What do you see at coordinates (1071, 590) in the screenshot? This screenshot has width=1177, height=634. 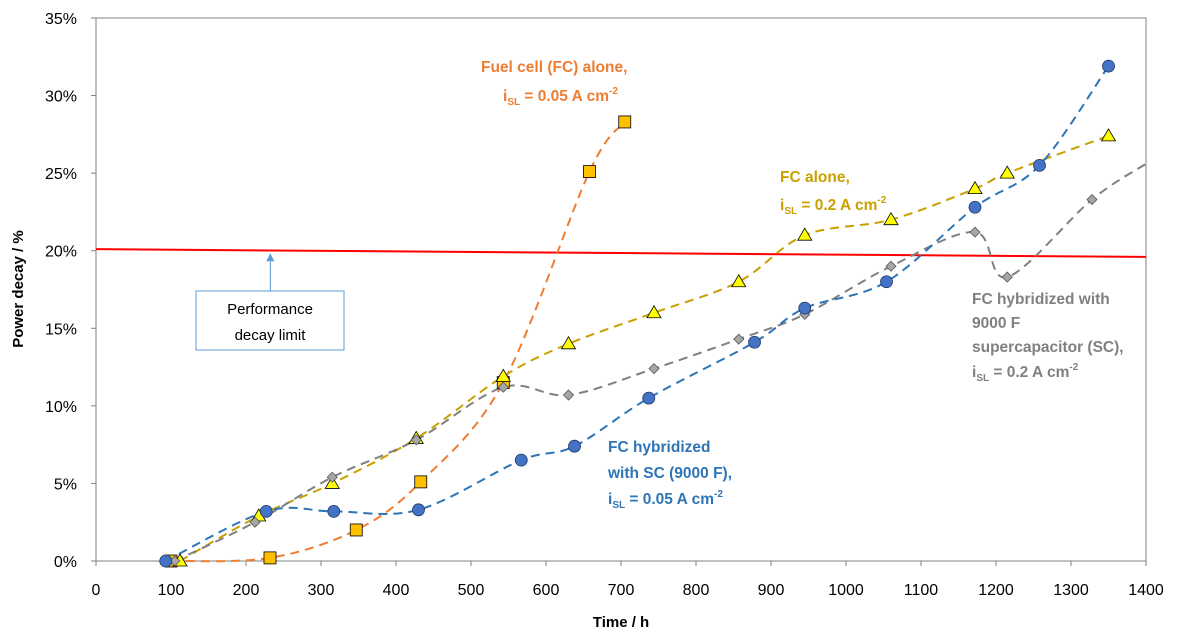 I see `x-tick-label: 1300` at bounding box center [1071, 590].